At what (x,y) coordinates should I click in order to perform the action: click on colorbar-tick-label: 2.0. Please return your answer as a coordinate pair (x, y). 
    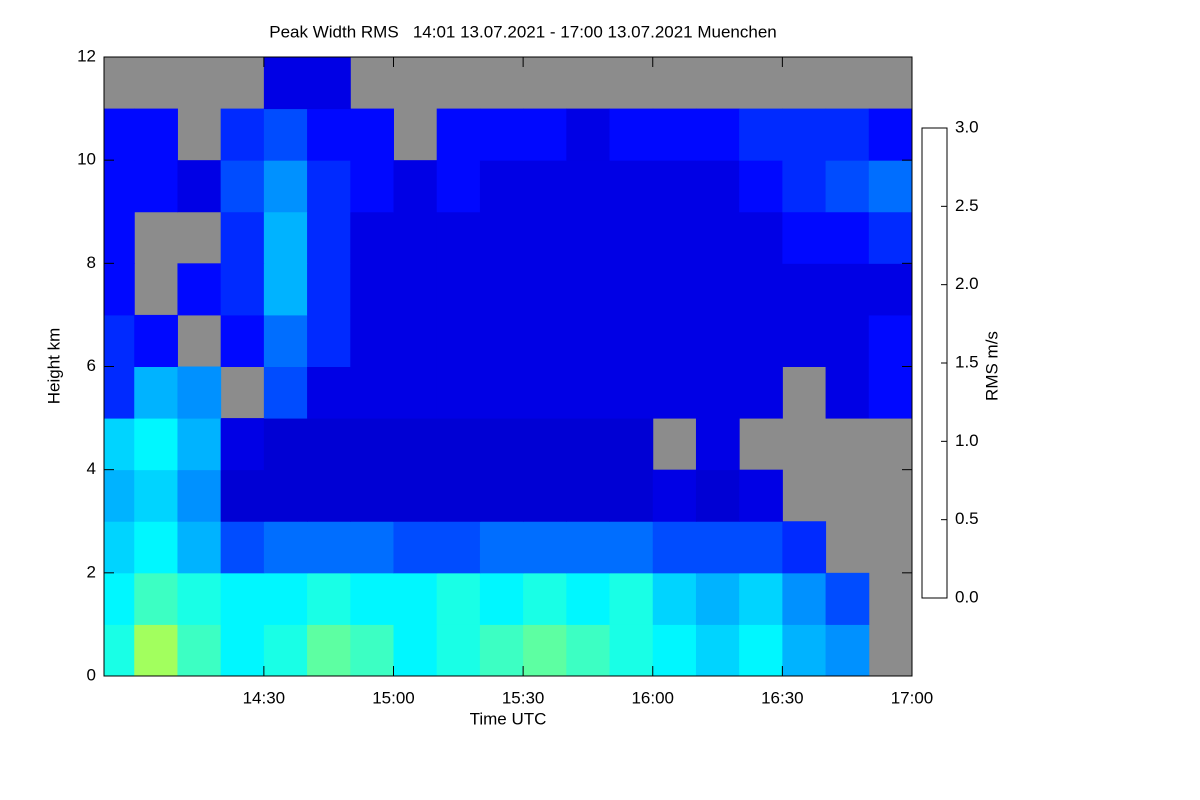
    Looking at the image, I should click on (967, 283).